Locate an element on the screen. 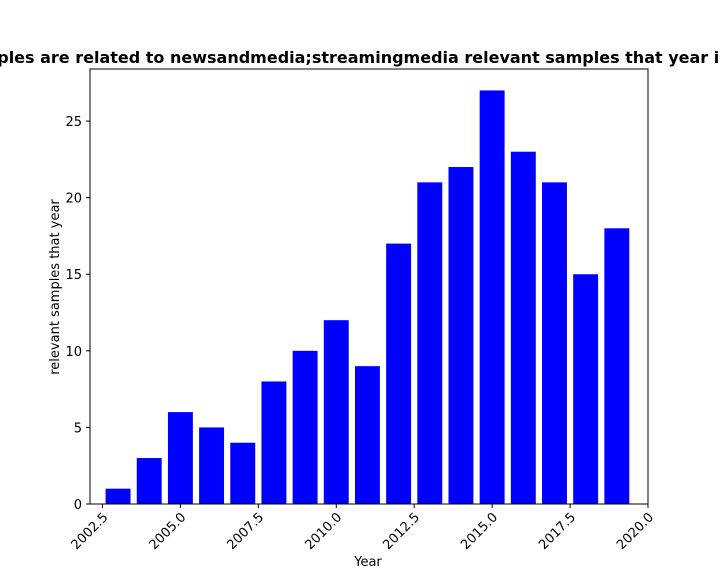 This screenshot has width=720, height=576. y-tick-label: 5 is located at coordinates (78, 428).